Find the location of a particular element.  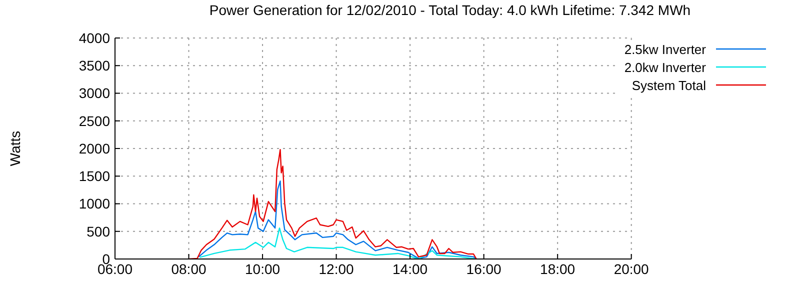

chart-title: Power Generation for 12/02/2010 - Total Today: 4.0 kWh Lifetime: 7.342 MWh is located at coordinates (450, 10).